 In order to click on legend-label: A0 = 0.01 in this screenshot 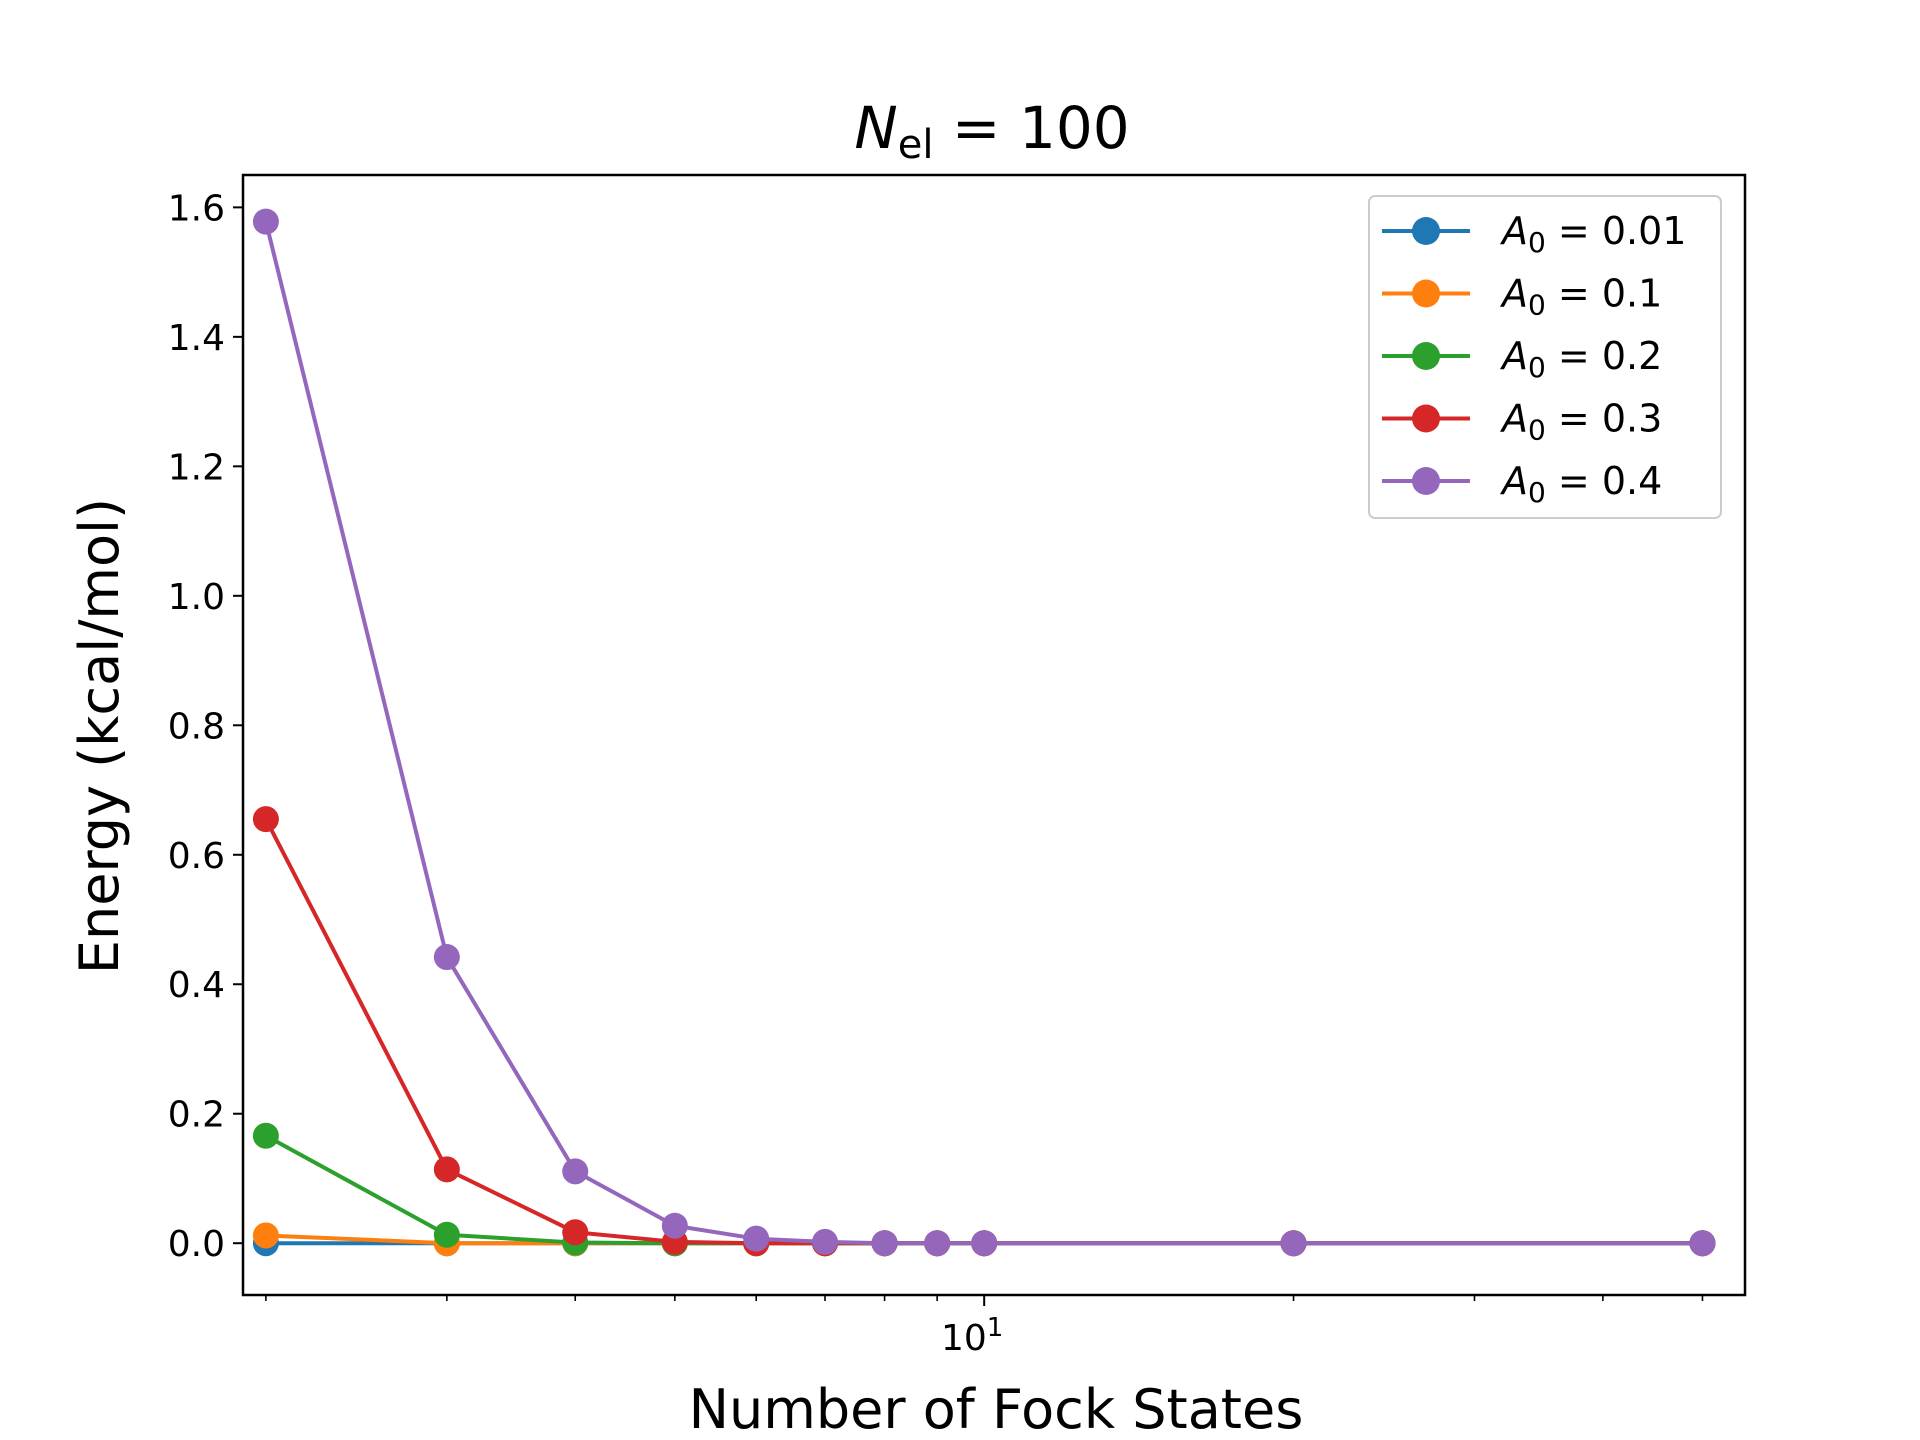, I will do `click(1592, 234)`.